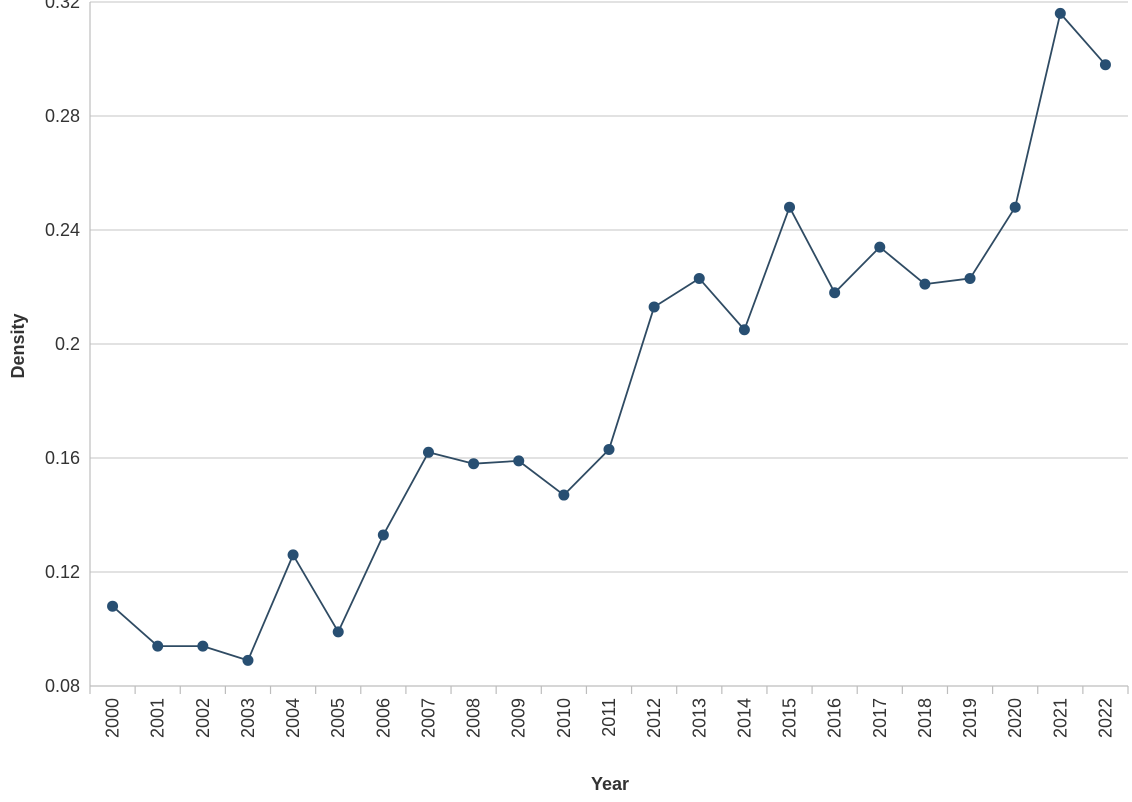  I want to click on x-tick-label: 2021, so click(1060, 718).